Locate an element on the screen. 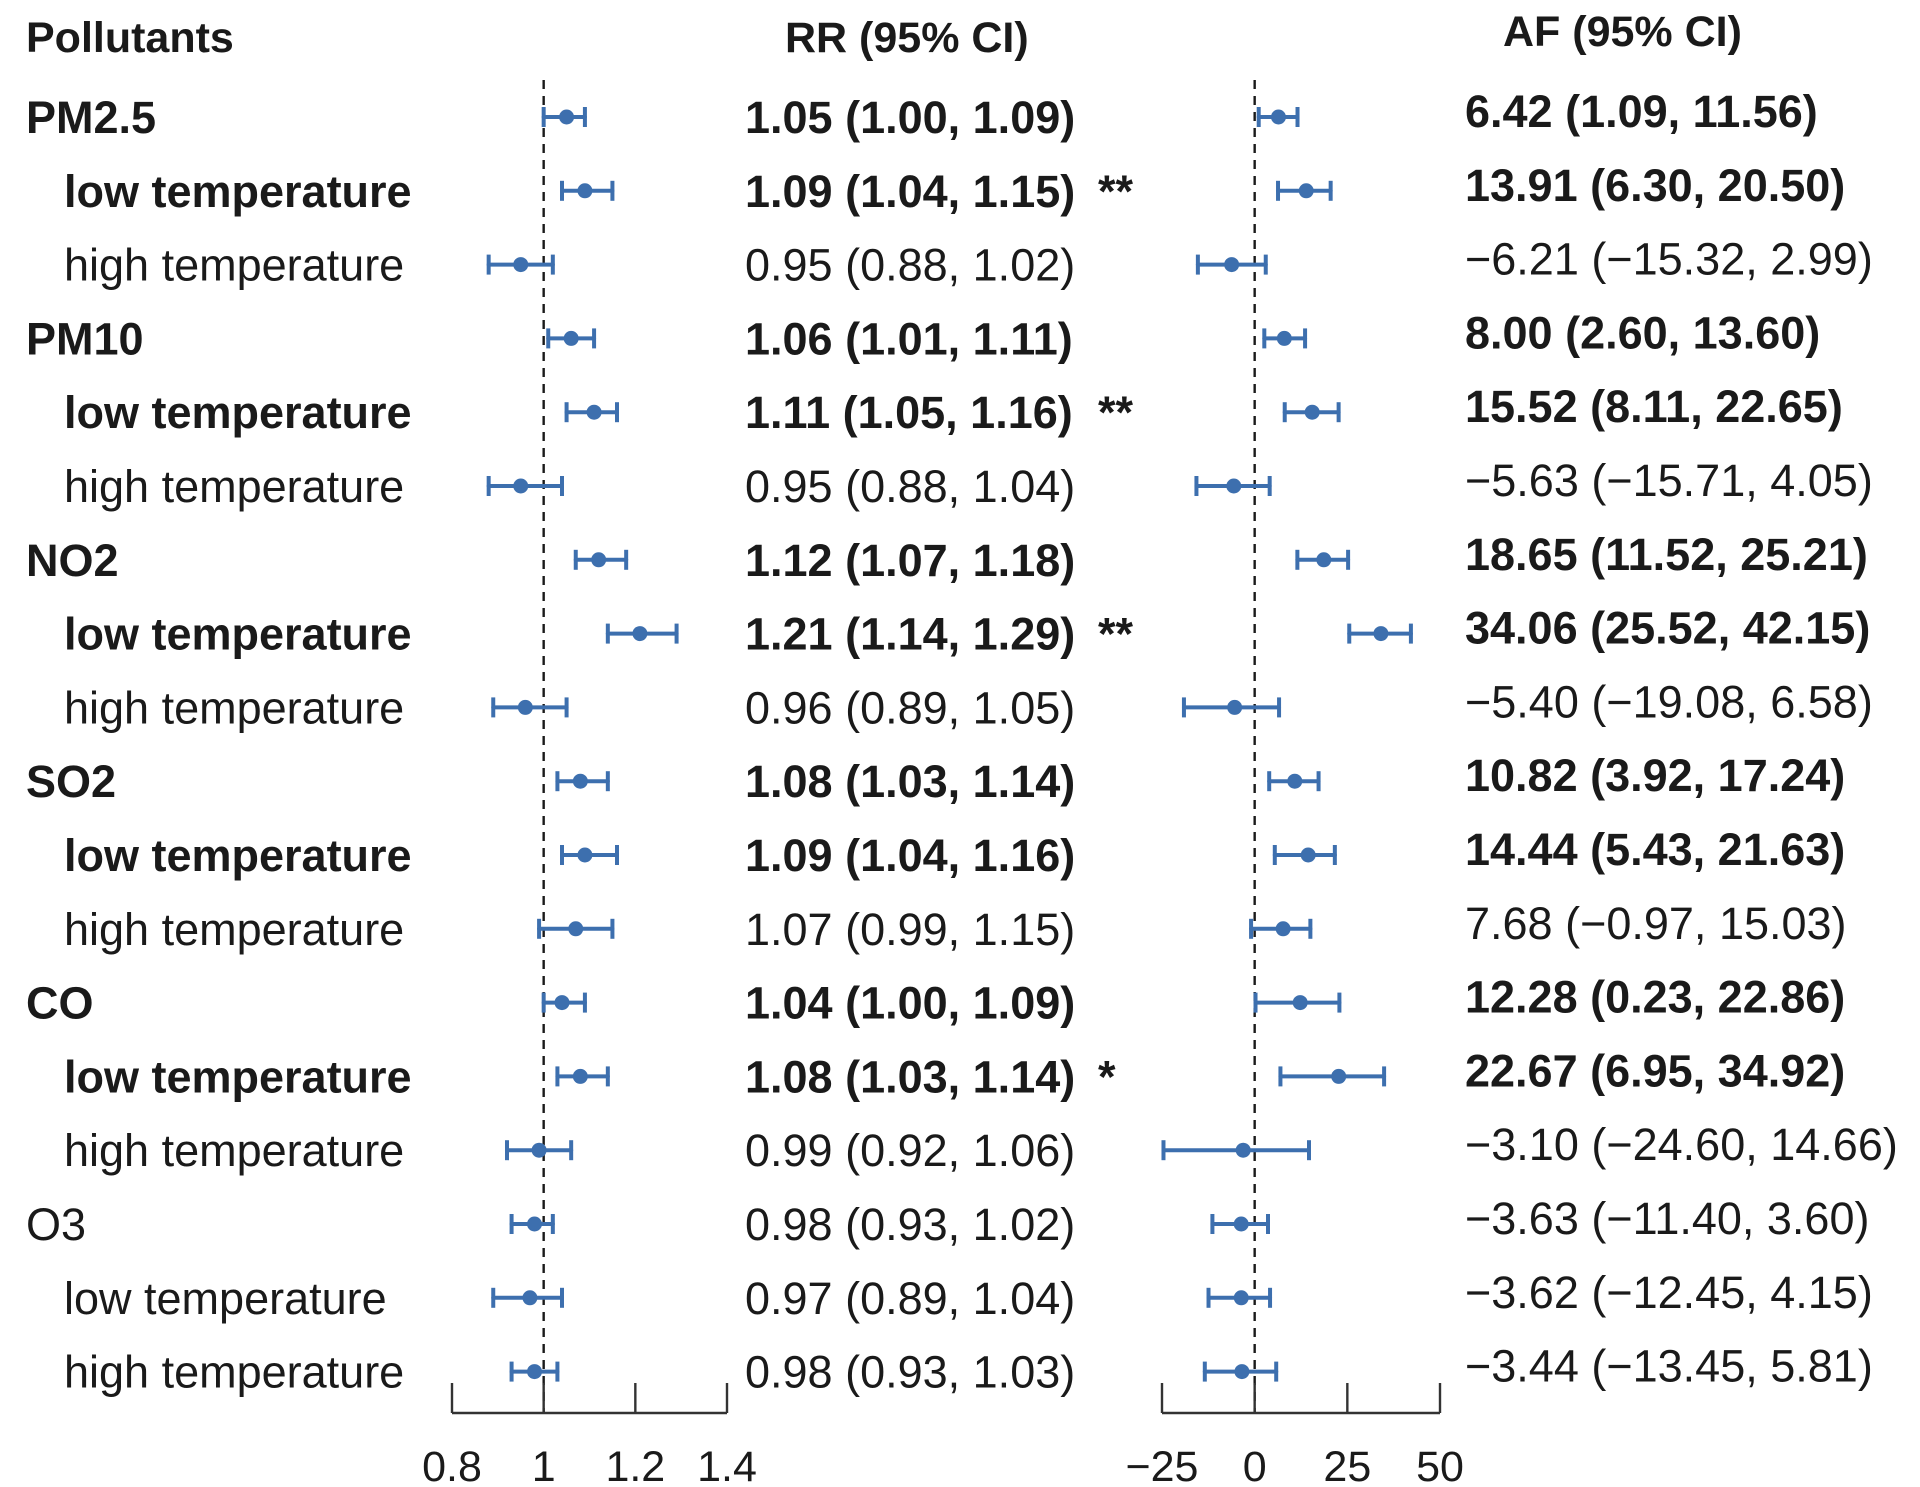  rr-value: 1.07 (0.99, 1.15) is located at coordinates (910, 929).